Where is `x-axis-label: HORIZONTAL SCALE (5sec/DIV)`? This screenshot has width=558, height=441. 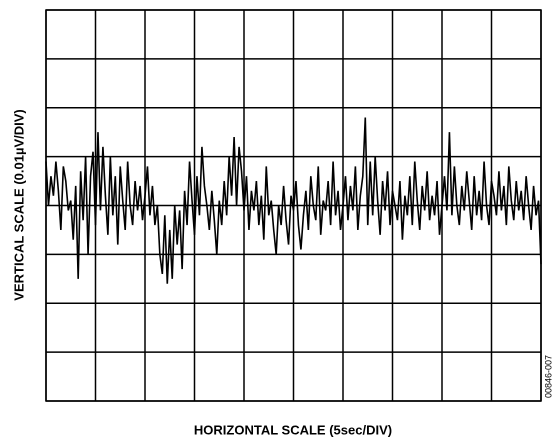 x-axis-label: HORIZONTAL SCALE (5sec/DIV) is located at coordinates (293, 429).